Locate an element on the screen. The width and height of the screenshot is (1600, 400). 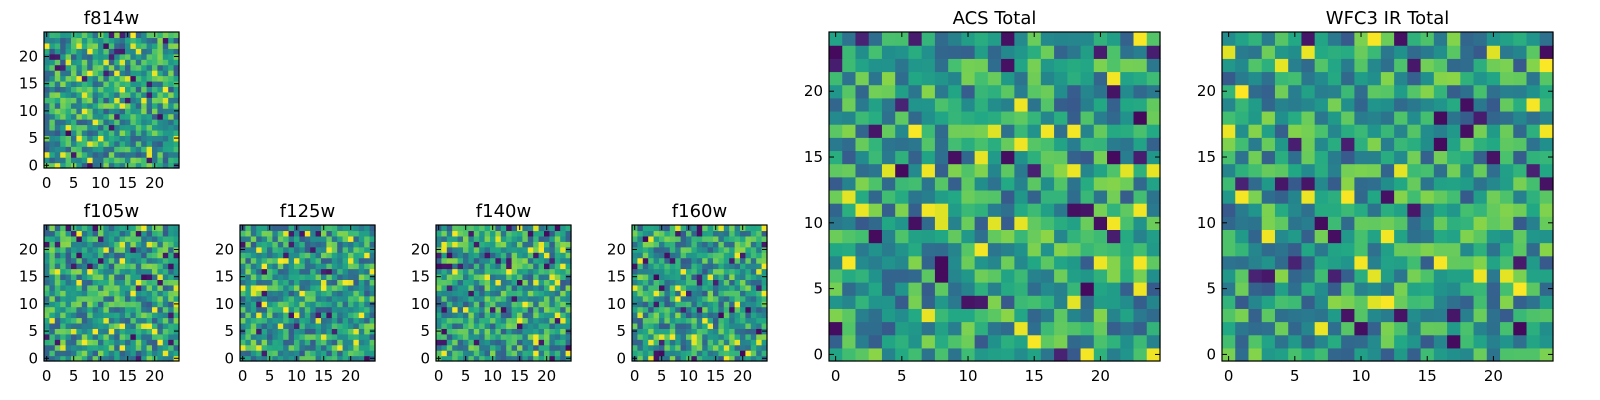
y-tick-label: 15 is located at coordinates (28, 84).